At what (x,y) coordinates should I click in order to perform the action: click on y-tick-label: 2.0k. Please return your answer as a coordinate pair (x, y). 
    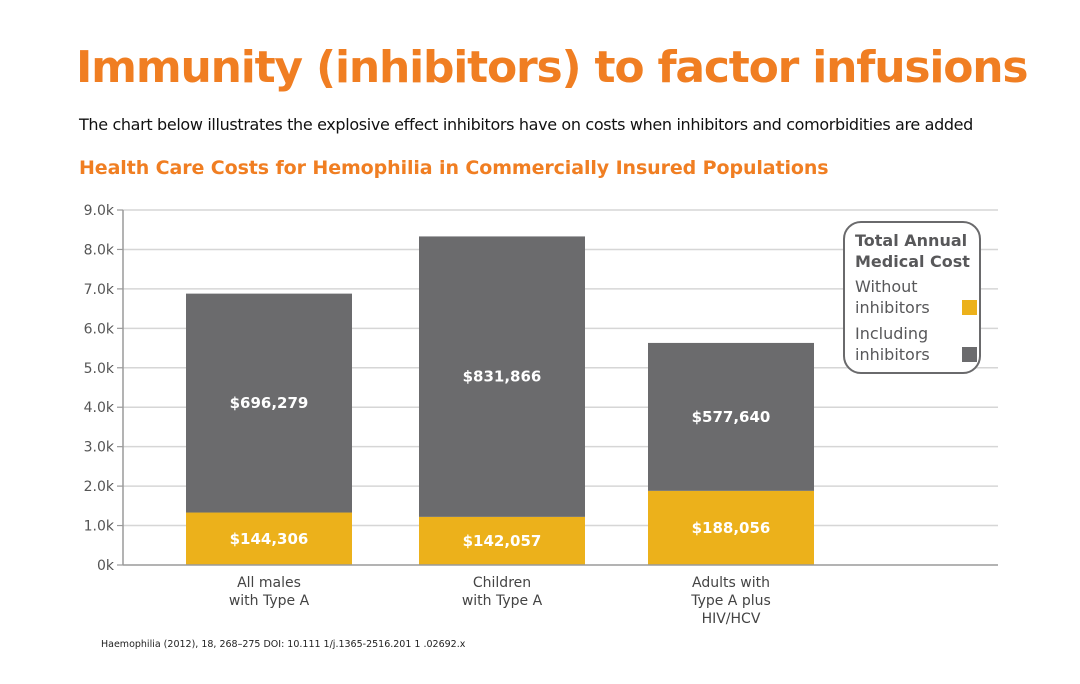
    Looking at the image, I should click on (99, 487).